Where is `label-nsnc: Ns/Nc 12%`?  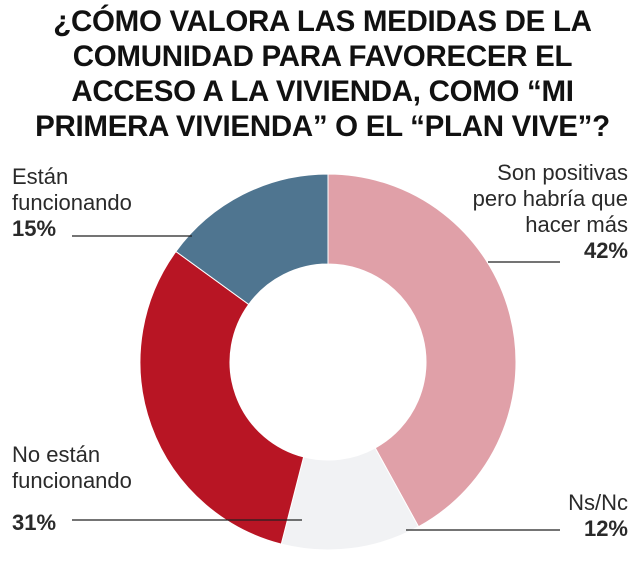 label-nsnc: Ns/Nc 12% is located at coordinates (598, 516).